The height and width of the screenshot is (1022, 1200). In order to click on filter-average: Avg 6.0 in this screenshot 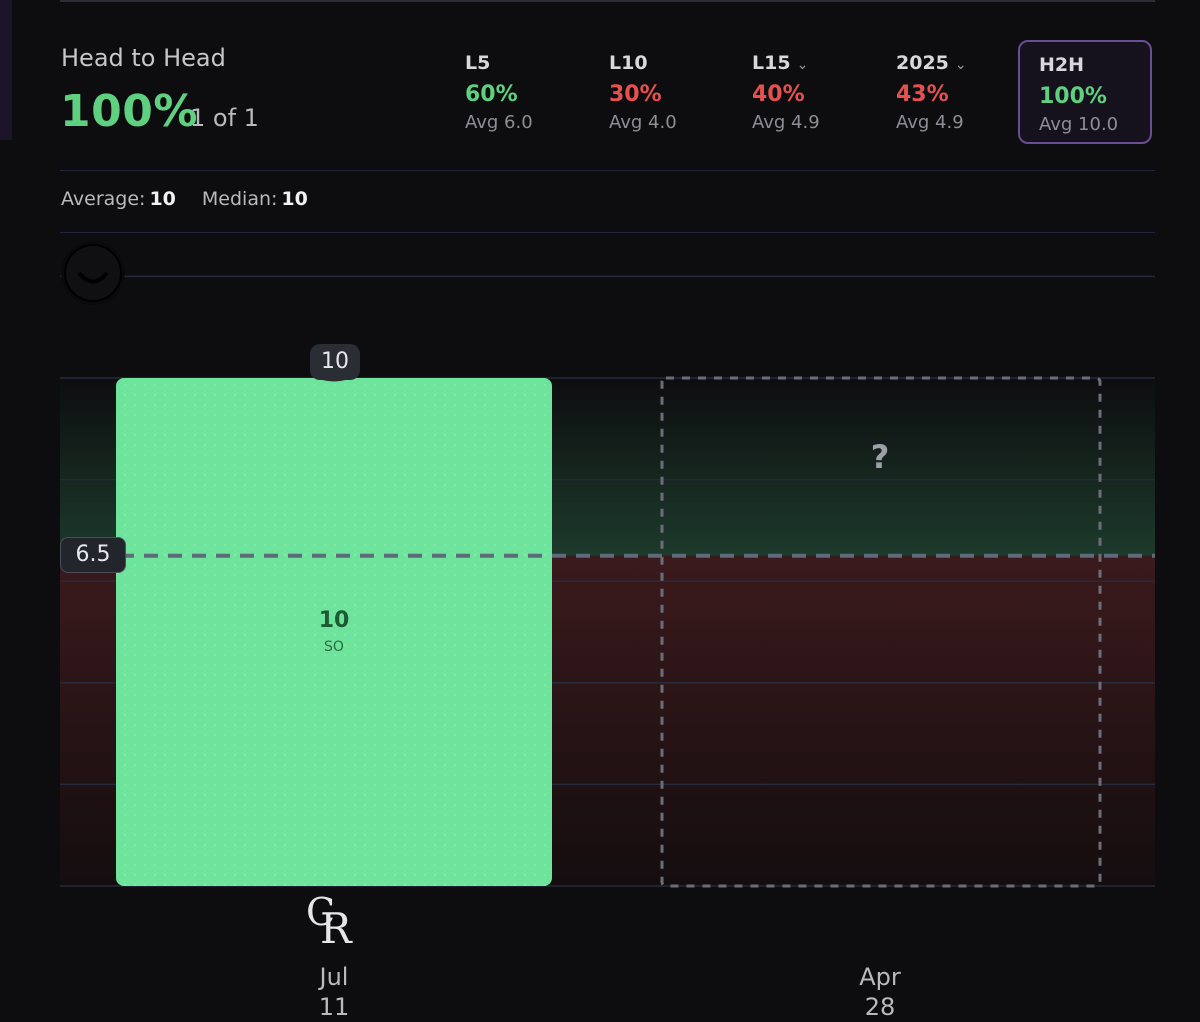, I will do `click(499, 122)`.